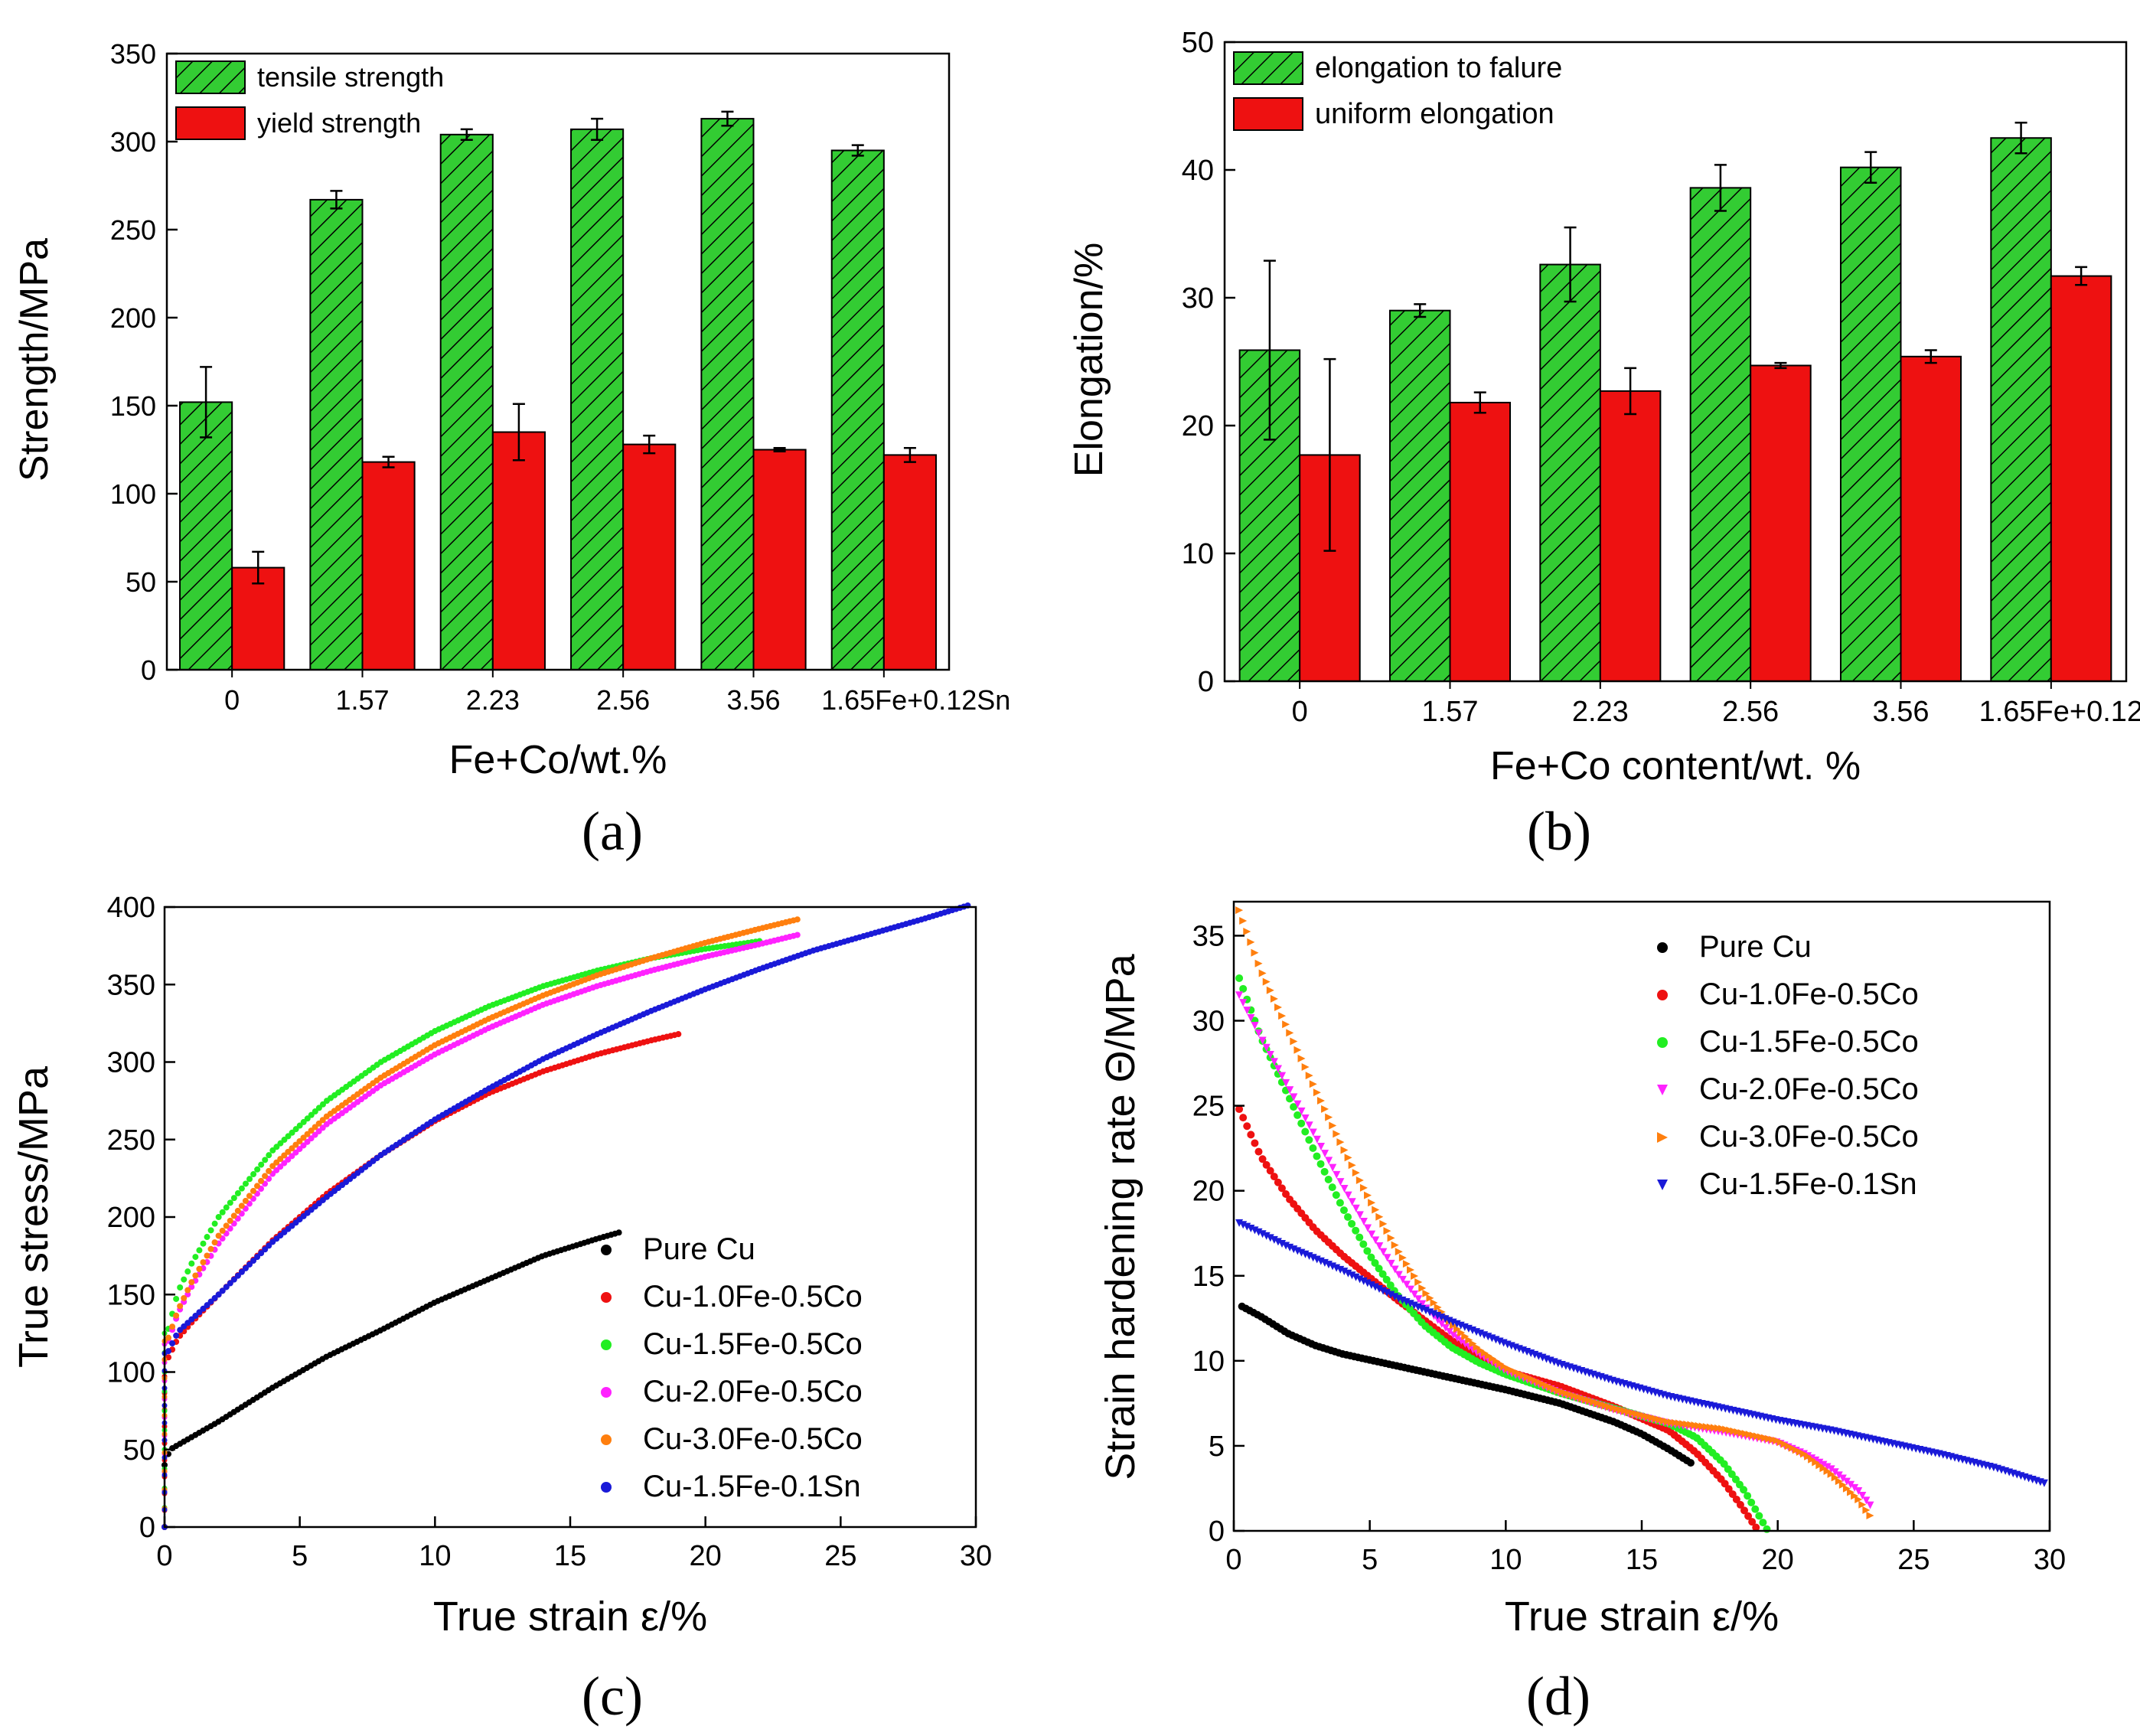 This screenshot has height=1736, width=2140. I want to click on y-axis-label: Elongation/%, so click(1089, 360).